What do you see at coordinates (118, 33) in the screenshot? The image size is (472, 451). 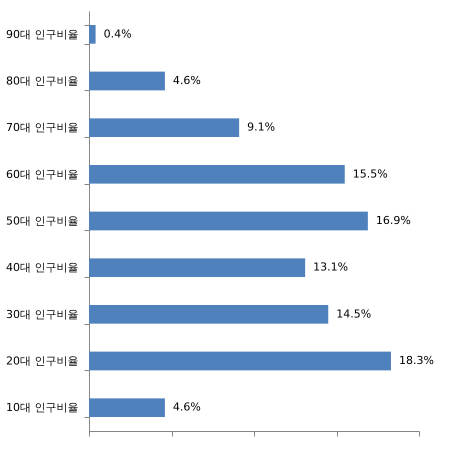 I see `data-label: 0.4%` at bounding box center [118, 33].